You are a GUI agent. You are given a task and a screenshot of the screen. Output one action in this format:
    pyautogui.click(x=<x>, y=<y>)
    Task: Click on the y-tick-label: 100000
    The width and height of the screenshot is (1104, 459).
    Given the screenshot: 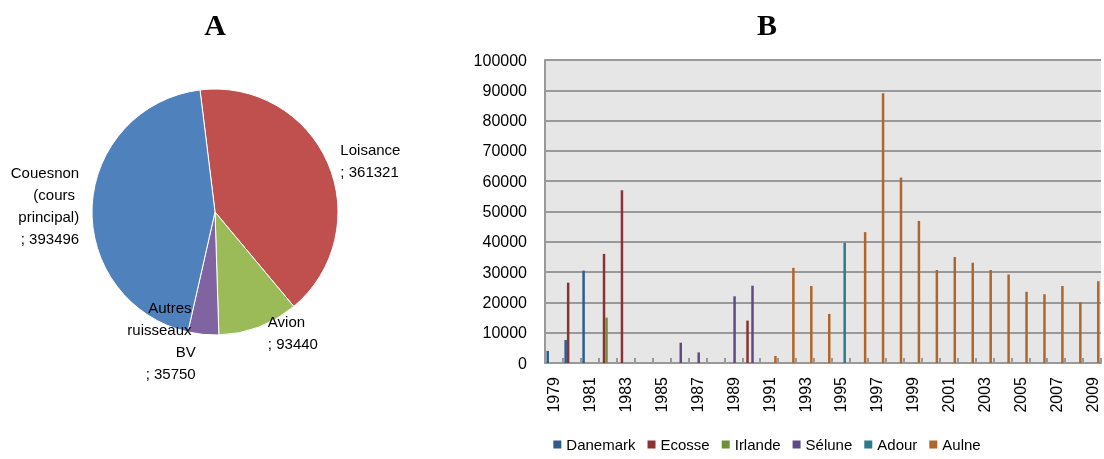 What is the action you would take?
    pyautogui.click(x=500, y=60)
    